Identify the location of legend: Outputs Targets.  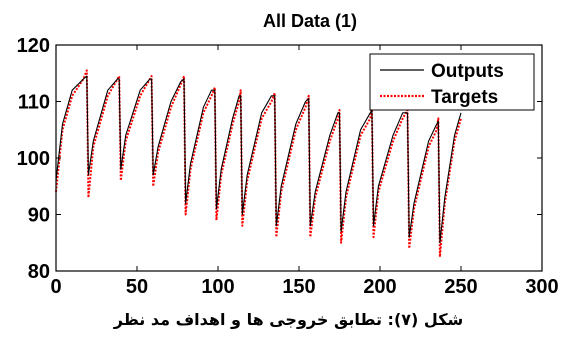
(452, 82).